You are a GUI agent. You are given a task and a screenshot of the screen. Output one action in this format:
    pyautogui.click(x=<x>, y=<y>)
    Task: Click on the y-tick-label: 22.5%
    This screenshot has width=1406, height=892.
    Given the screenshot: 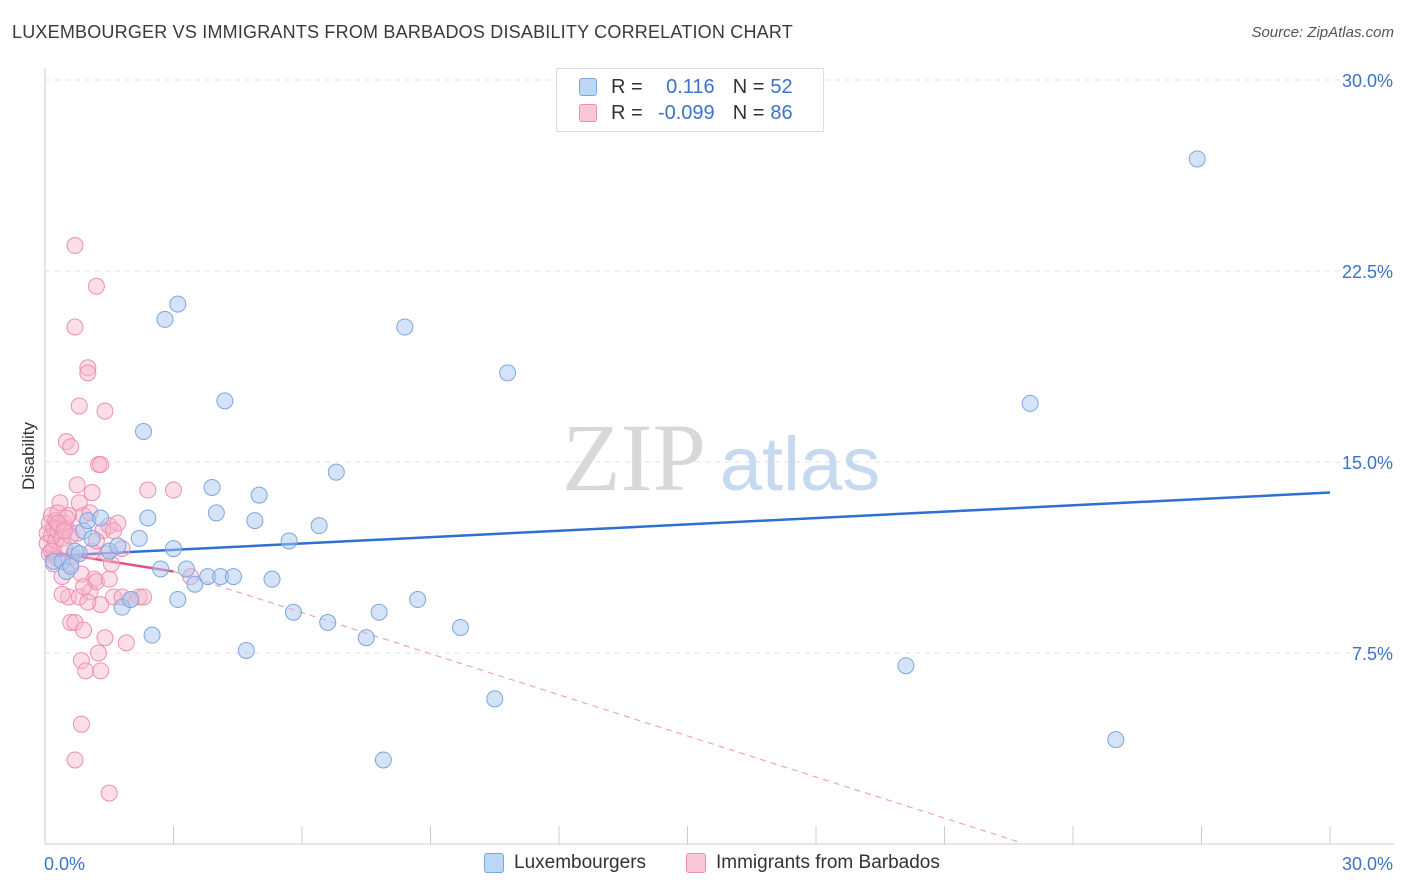 What is the action you would take?
    pyautogui.click(x=1367, y=272)
    